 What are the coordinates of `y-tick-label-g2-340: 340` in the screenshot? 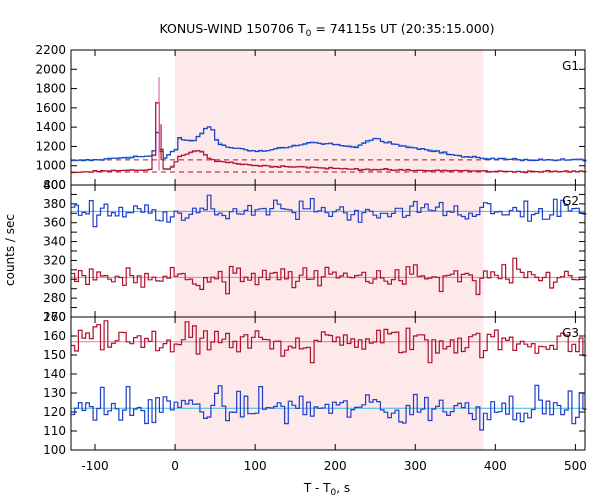 It's located at (54, 242).